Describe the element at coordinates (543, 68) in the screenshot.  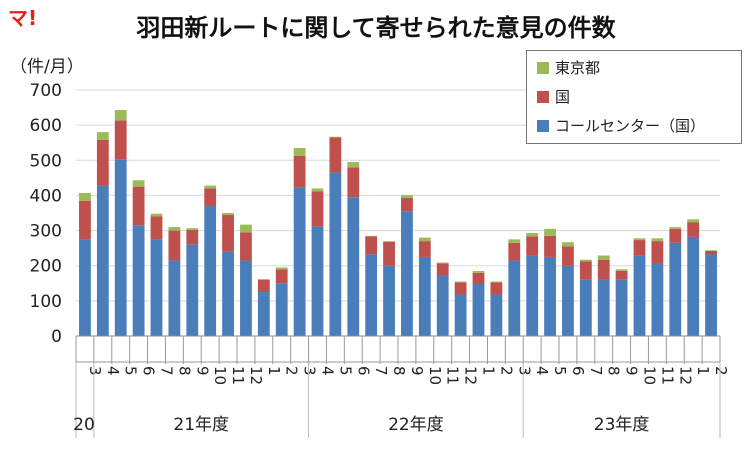
I see `legend-swatch-tokyo` at that location.